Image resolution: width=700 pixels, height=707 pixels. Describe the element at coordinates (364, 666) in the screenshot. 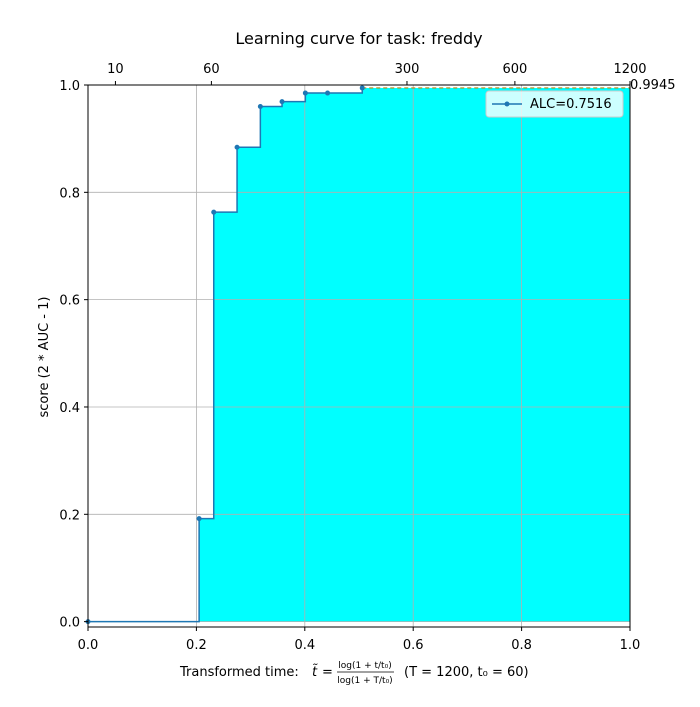

I see `x-axis-label-numerator: log(1 + t/t₀)` at that location.